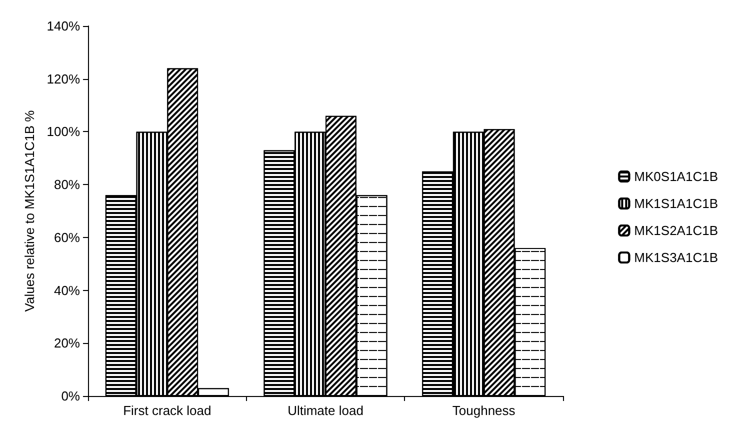  I want to click on y-tick-label: 120%, so click(63, 78).